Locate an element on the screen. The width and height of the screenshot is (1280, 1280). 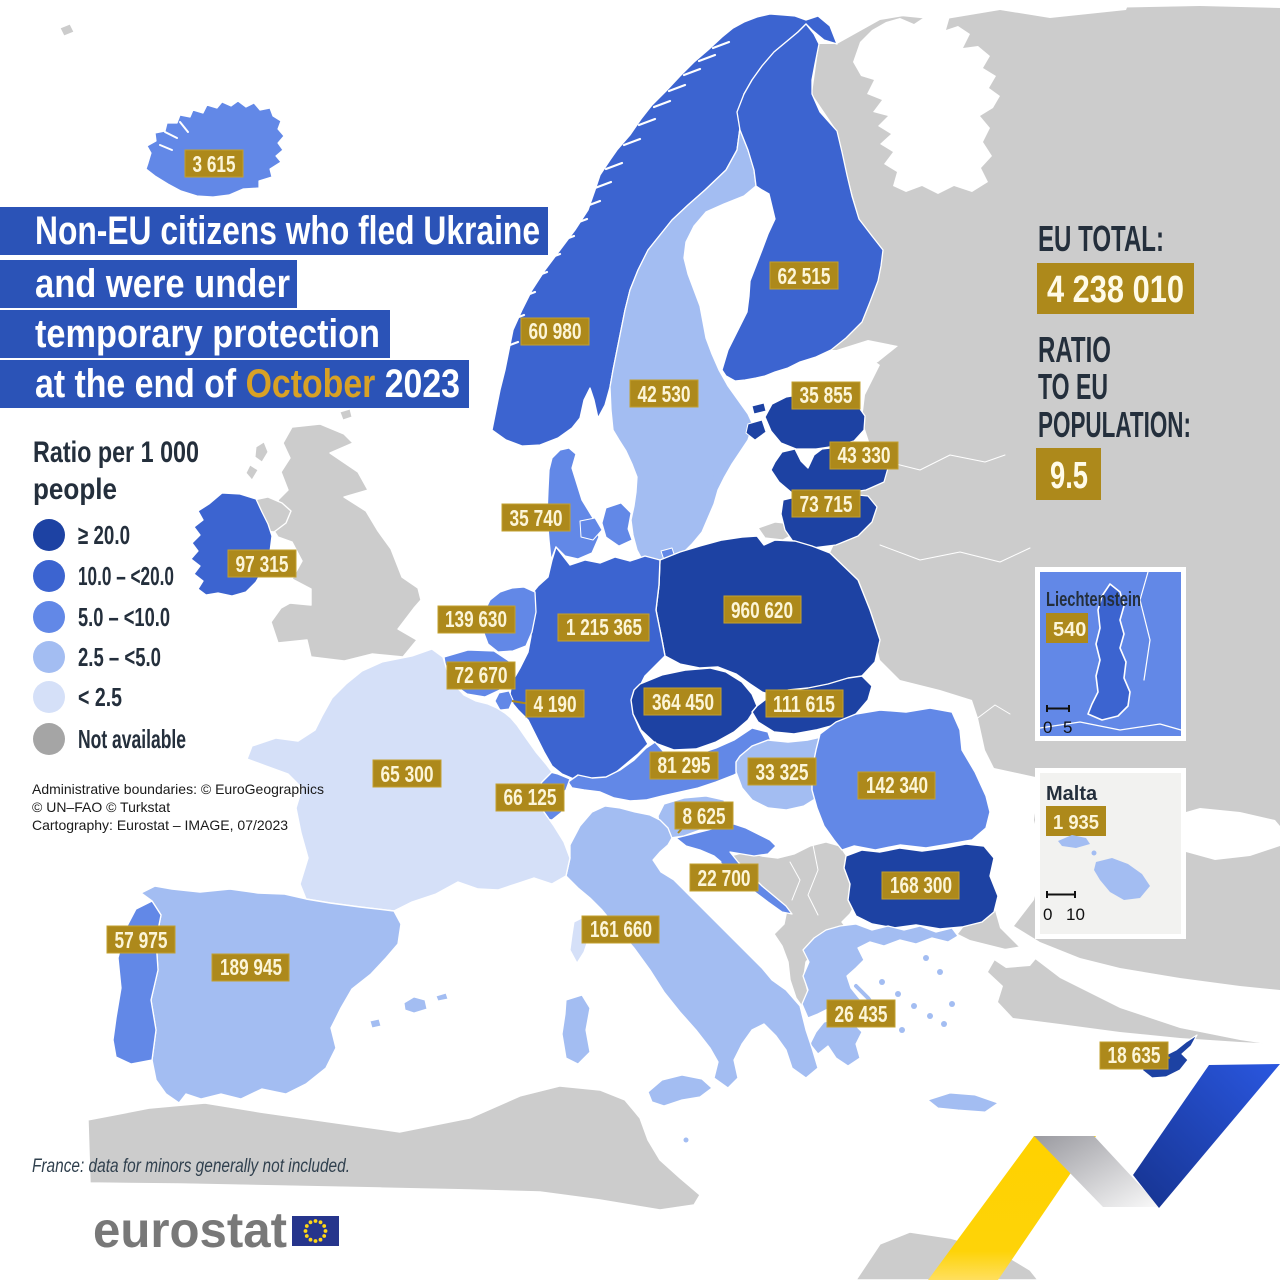
svg-text: 43 330 is located at coordinates (864, 455).